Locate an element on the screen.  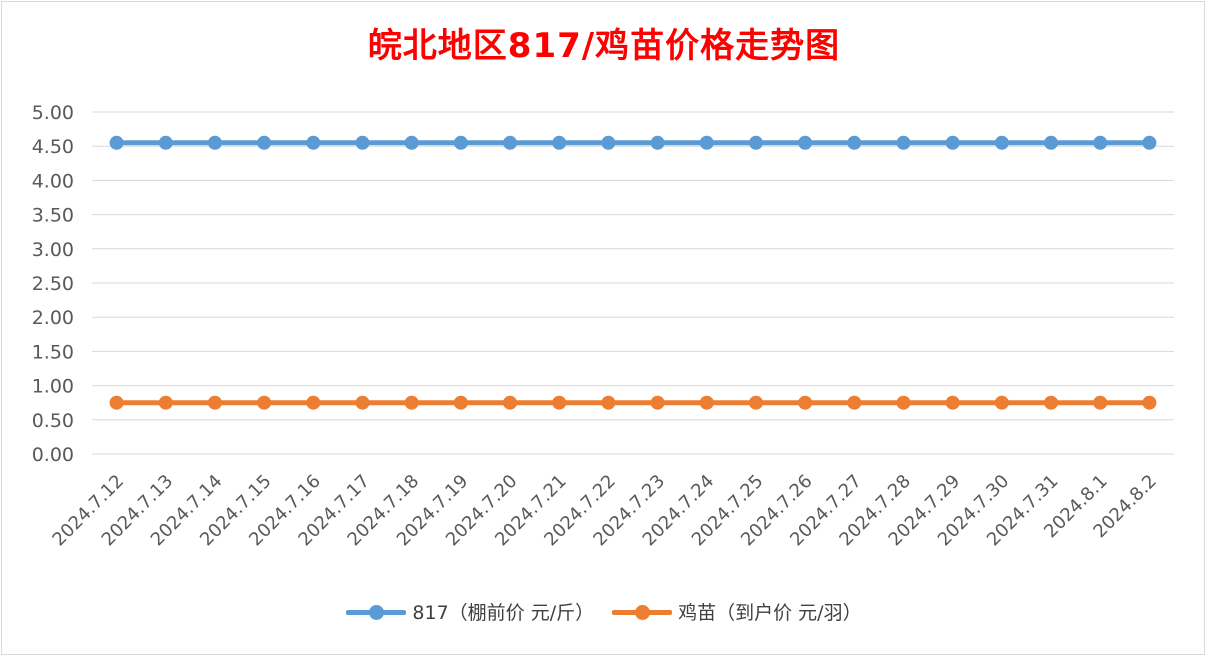
y-tick-label: 4.00 is located at coordinates (53, 181).